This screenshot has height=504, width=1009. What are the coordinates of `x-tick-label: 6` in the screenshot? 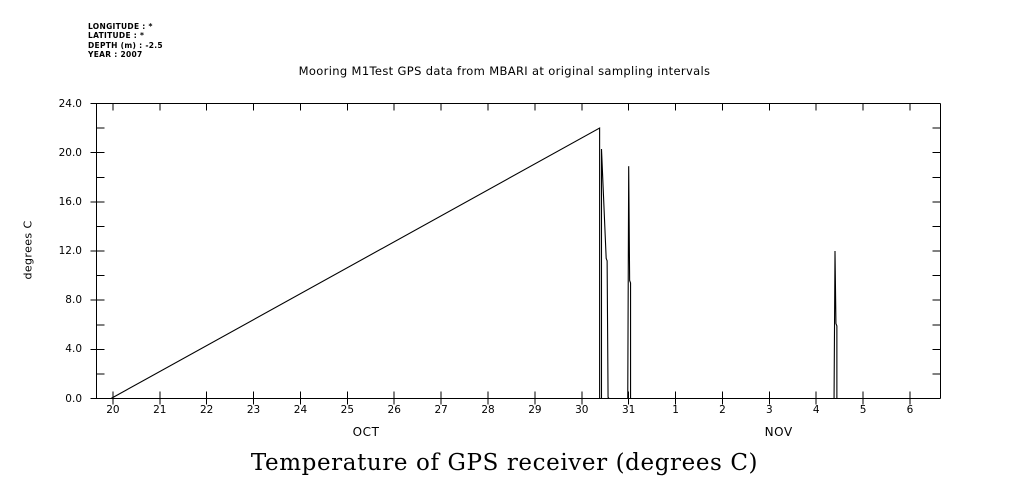 It's located at (910, 410).